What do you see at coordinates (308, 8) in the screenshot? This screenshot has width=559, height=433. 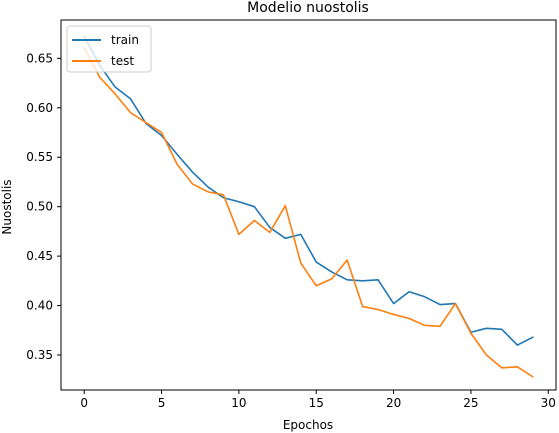 I see `chart-title: Modelio nuostolis` at bounding box center [308, 8].